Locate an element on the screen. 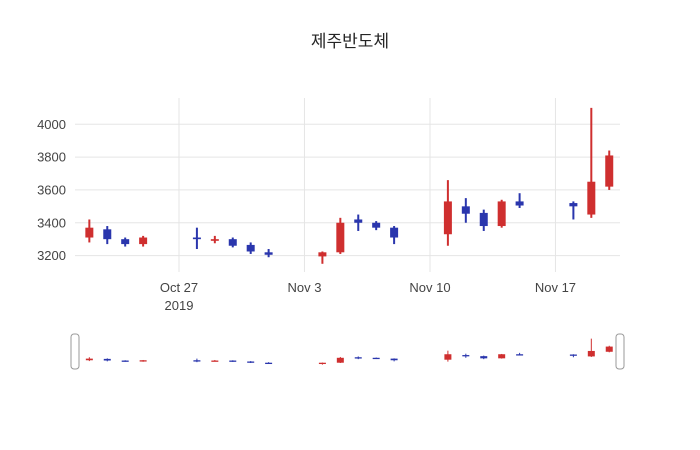 This screenshot has width=700, height=450. y-axis-tick-labels: 3200 3400 3600 3800 4000 is located at coordinates (51, 190).